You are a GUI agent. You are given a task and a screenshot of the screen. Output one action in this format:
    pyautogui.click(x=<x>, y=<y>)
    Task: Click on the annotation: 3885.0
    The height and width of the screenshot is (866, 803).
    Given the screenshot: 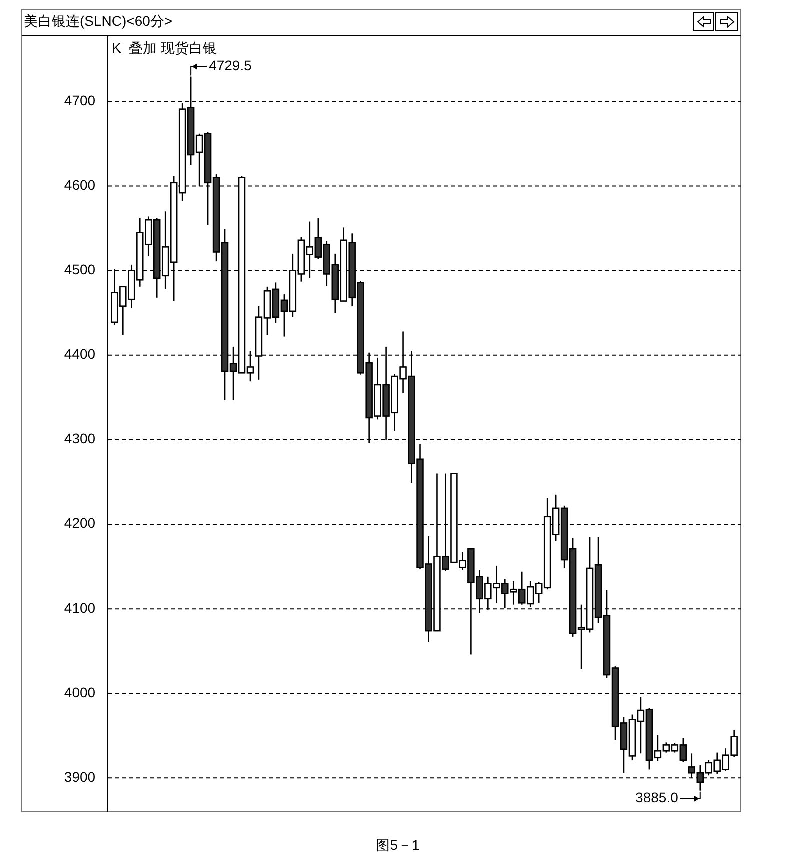 What is the action you would take?
    pyautogui.click(x=657, y=798)
    